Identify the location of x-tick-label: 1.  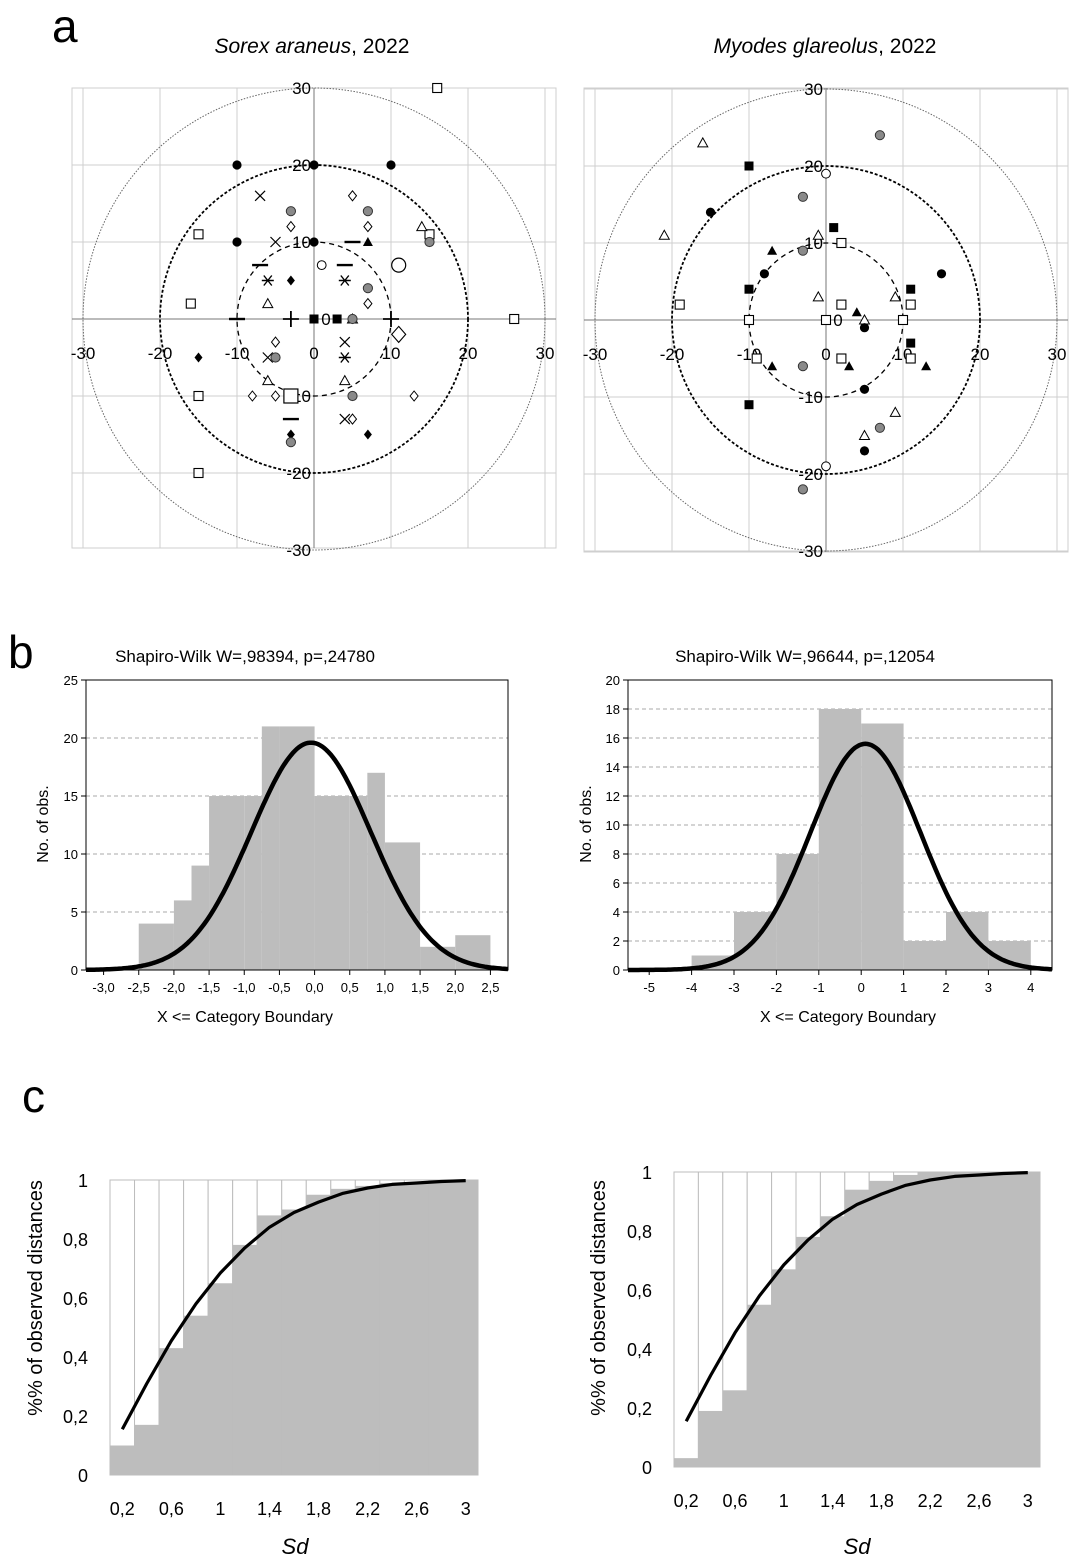
(903, 987).